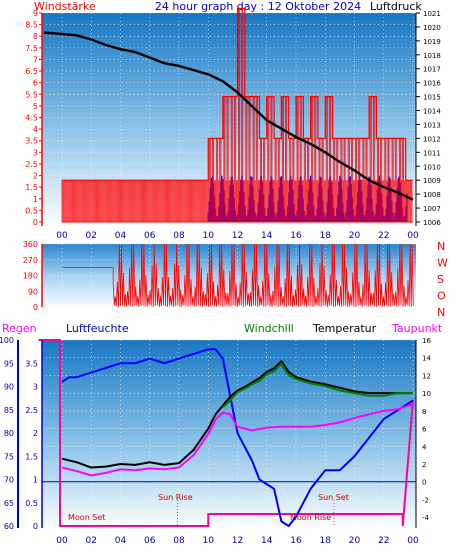  Describe the element at coordinates (237, 541) in the screenshot. I see `x-tick-label-bottom: 12` at that location.